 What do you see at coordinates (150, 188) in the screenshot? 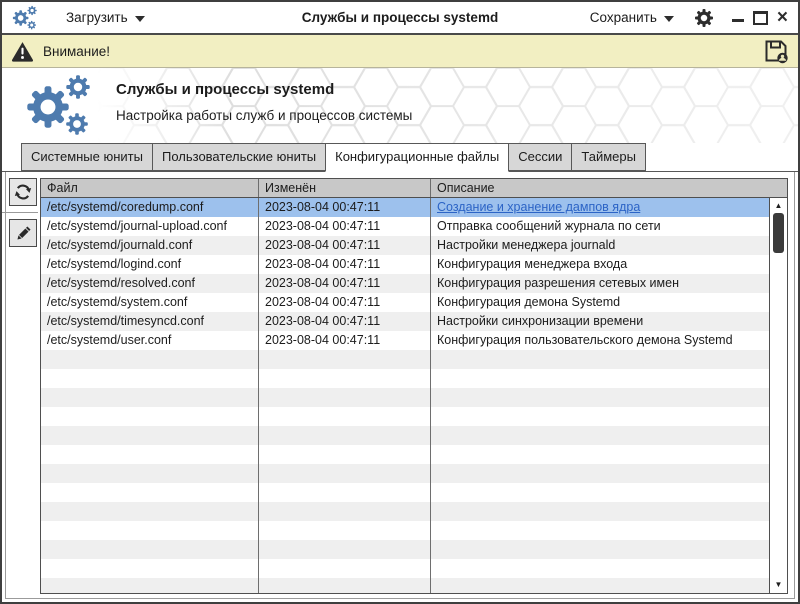
I see `column-header-file: Файл` at bounding box center [150, 188].